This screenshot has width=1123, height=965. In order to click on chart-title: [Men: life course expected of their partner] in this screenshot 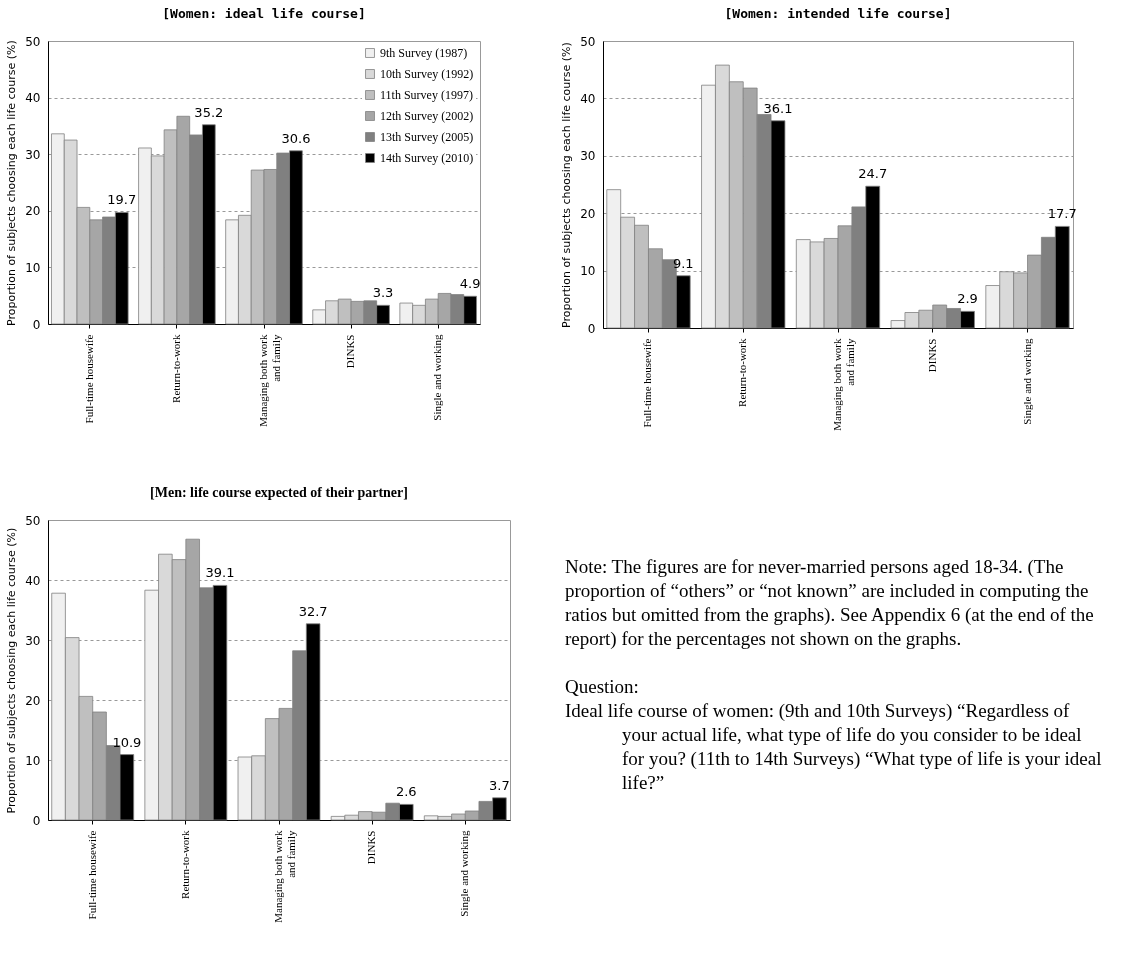, I will do `click(279, 492)`.